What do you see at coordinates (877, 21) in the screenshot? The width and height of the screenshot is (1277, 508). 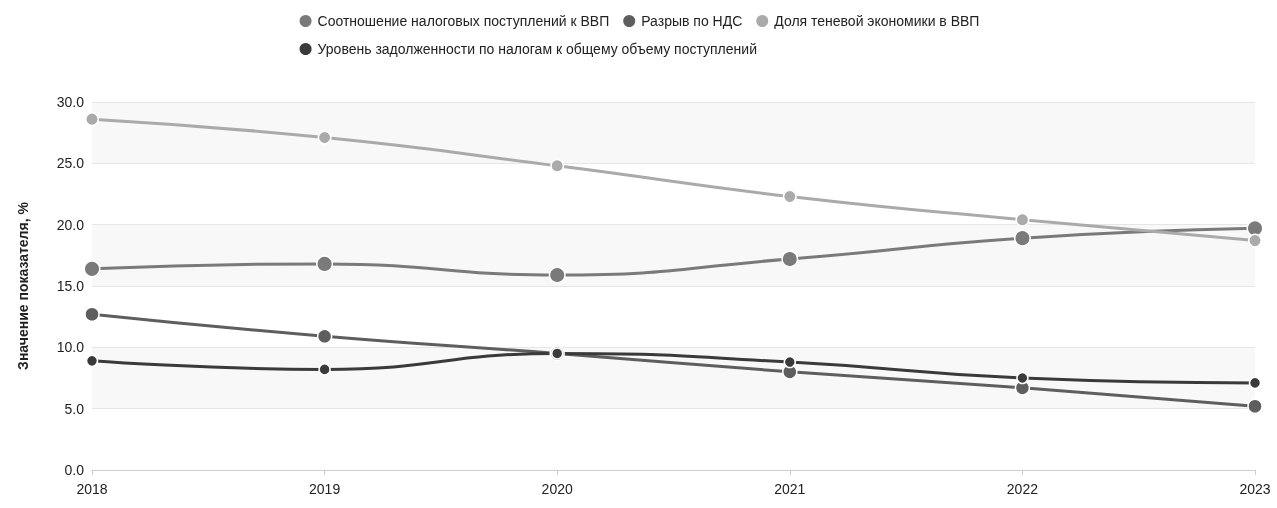 I see `legend-label: Доля теневой экономики в ВВП` at bounding box center [877, 21].